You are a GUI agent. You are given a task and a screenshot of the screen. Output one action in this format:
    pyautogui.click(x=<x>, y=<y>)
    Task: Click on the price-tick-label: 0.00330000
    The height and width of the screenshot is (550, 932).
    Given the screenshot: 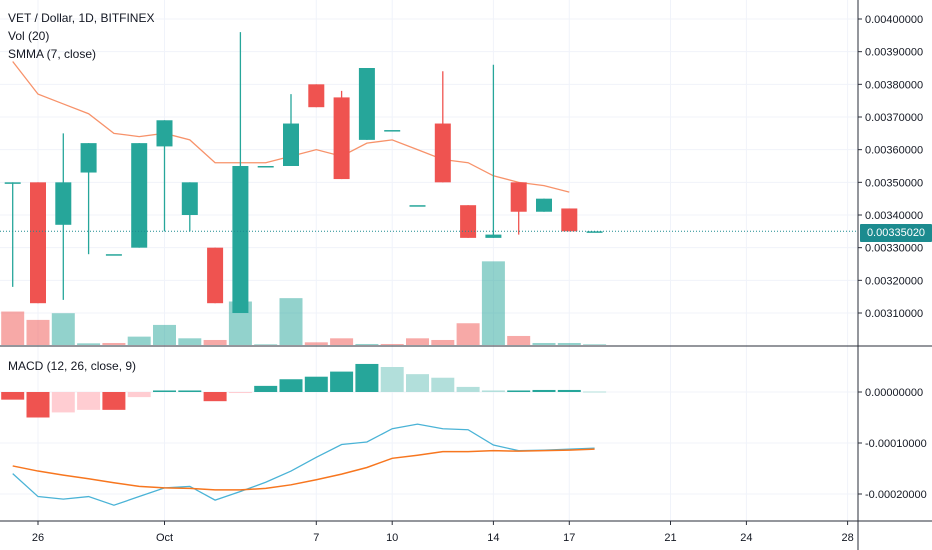 What is the action you would take?
    pyautogui.click(x=894, y=249)
    